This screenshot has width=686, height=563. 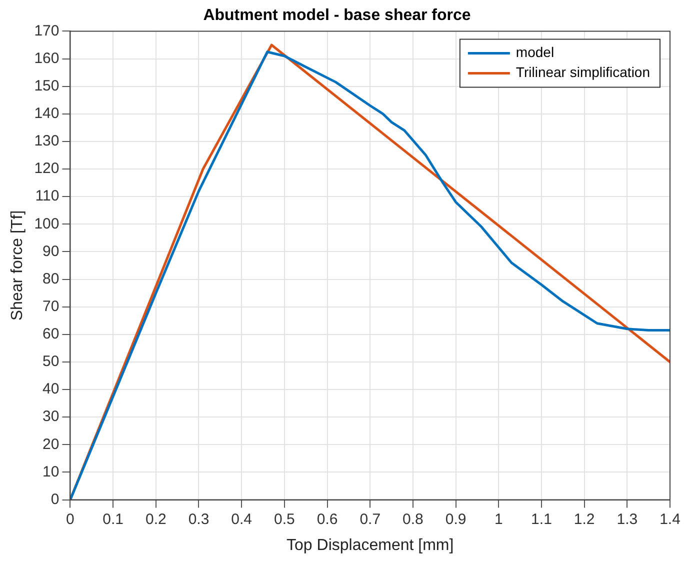 I want to click on y-tick-label: 130, so click(x=47, y=141).